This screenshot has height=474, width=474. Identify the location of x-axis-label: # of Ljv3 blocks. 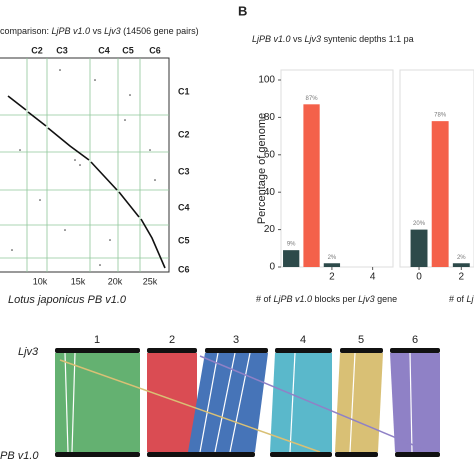
(461, 299).